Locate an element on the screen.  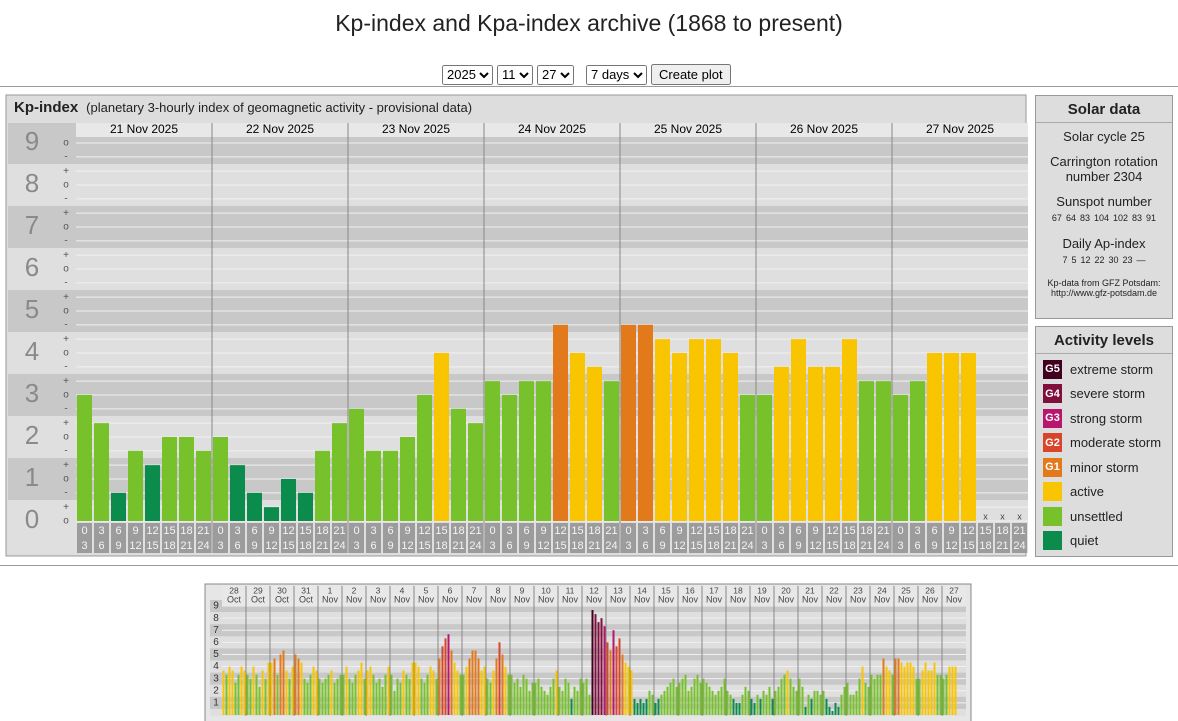
day-label: 8 is located at coordinates (498, 590).